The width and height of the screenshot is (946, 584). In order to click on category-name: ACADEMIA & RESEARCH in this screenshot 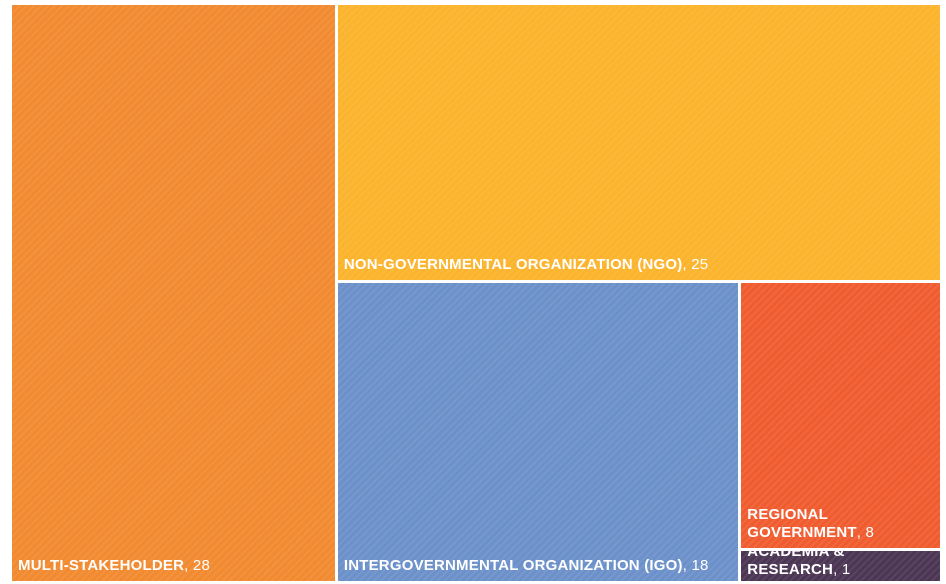, I will do `click(796, 564)`.